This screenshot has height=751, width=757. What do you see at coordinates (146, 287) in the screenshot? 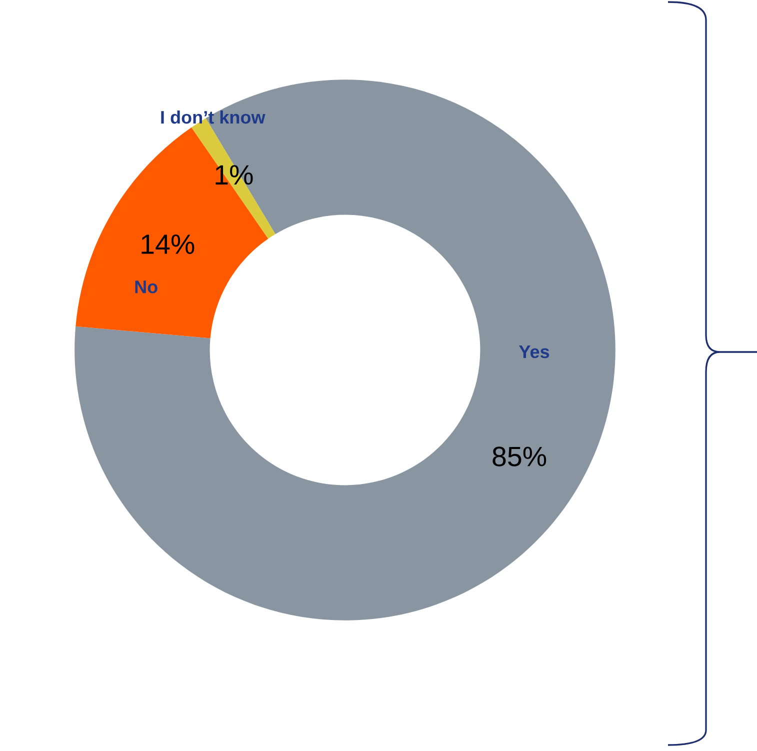
I see `slice-label: No` at bounding box center [146, 287].